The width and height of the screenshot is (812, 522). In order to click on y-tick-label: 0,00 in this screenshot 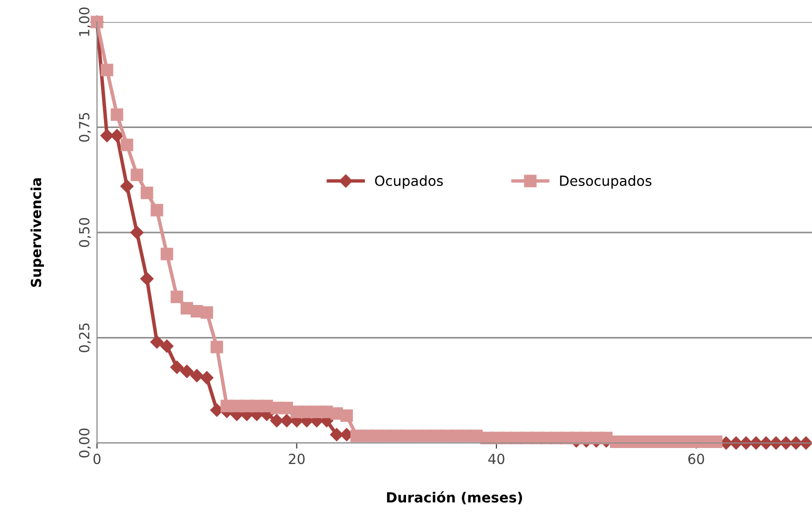, I will do `click(84, 443)`.